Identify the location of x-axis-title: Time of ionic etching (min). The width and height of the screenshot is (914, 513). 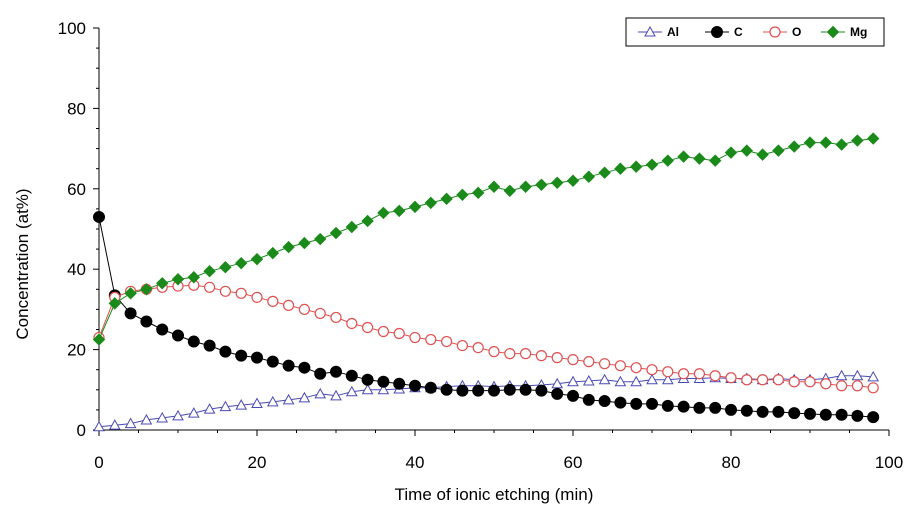
(494, 494).